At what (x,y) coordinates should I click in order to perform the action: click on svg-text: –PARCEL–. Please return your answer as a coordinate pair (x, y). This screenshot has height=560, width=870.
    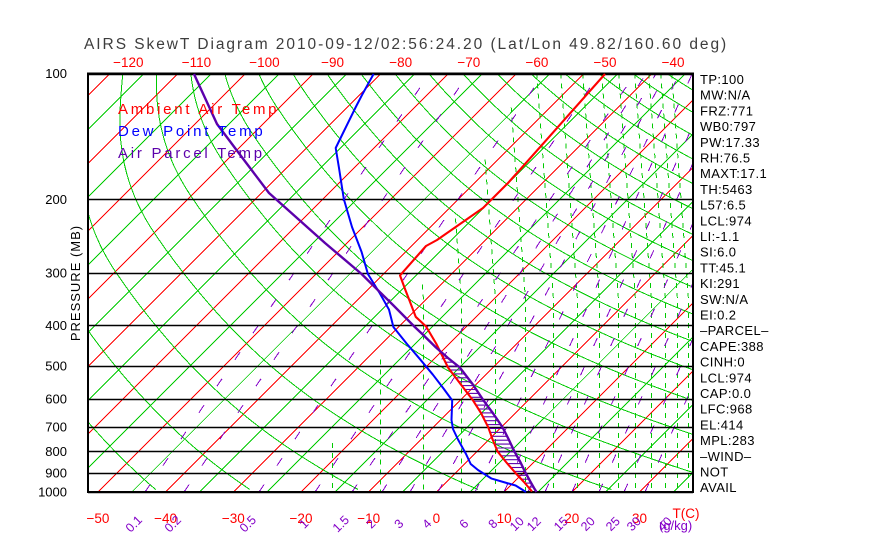
    Looking at the image, I should click on (734, 330).